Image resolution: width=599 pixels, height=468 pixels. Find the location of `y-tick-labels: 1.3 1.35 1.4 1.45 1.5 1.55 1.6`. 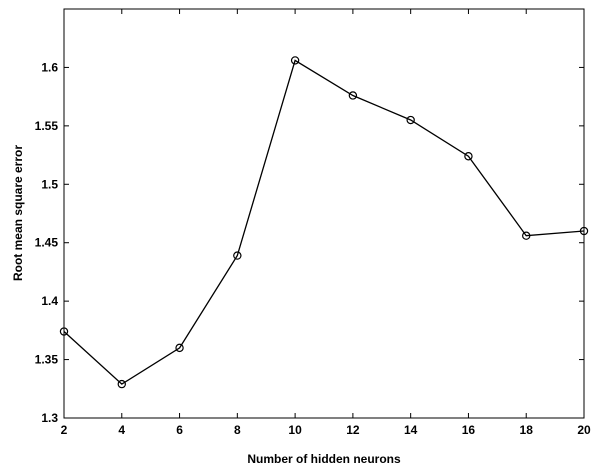

y-tick-labels: 1.3 1.35 1.4 1.45 1.5 1.55 1.6 is located at coordinates (47, 242).